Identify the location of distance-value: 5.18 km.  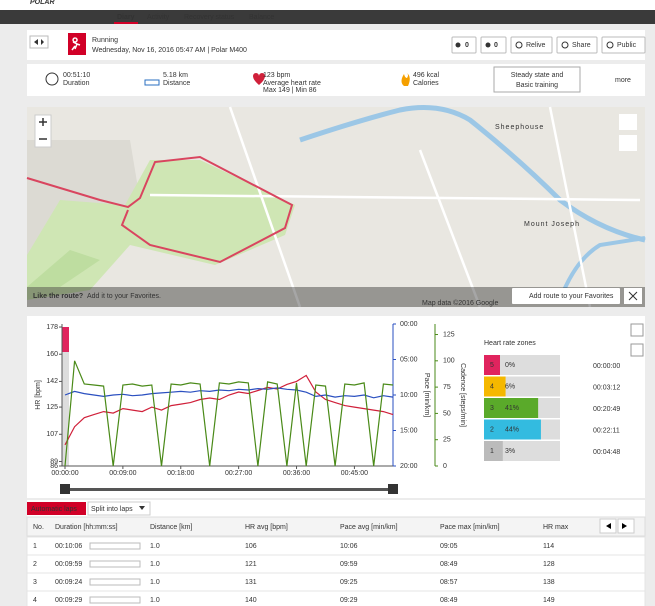
(175, 75).